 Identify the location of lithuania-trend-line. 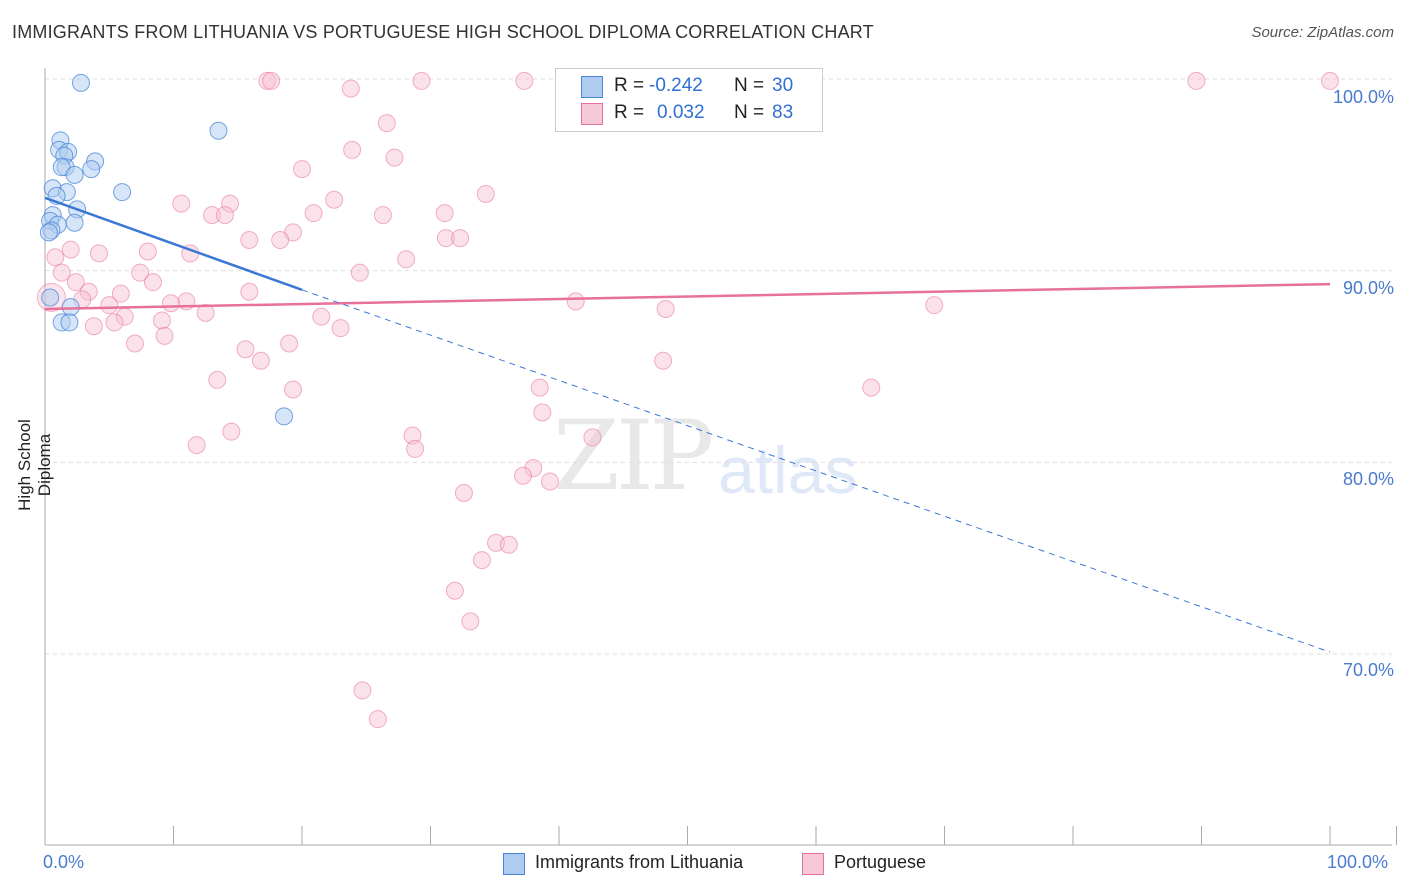
(173, 244).